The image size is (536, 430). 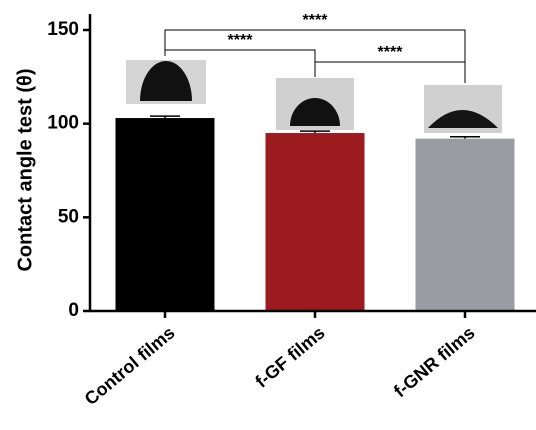 What do you see at coordinates (25, 169) in the screenshot?
I see `y-axis-title: Contact angle test (θ)` at bounding box center [25, 169].